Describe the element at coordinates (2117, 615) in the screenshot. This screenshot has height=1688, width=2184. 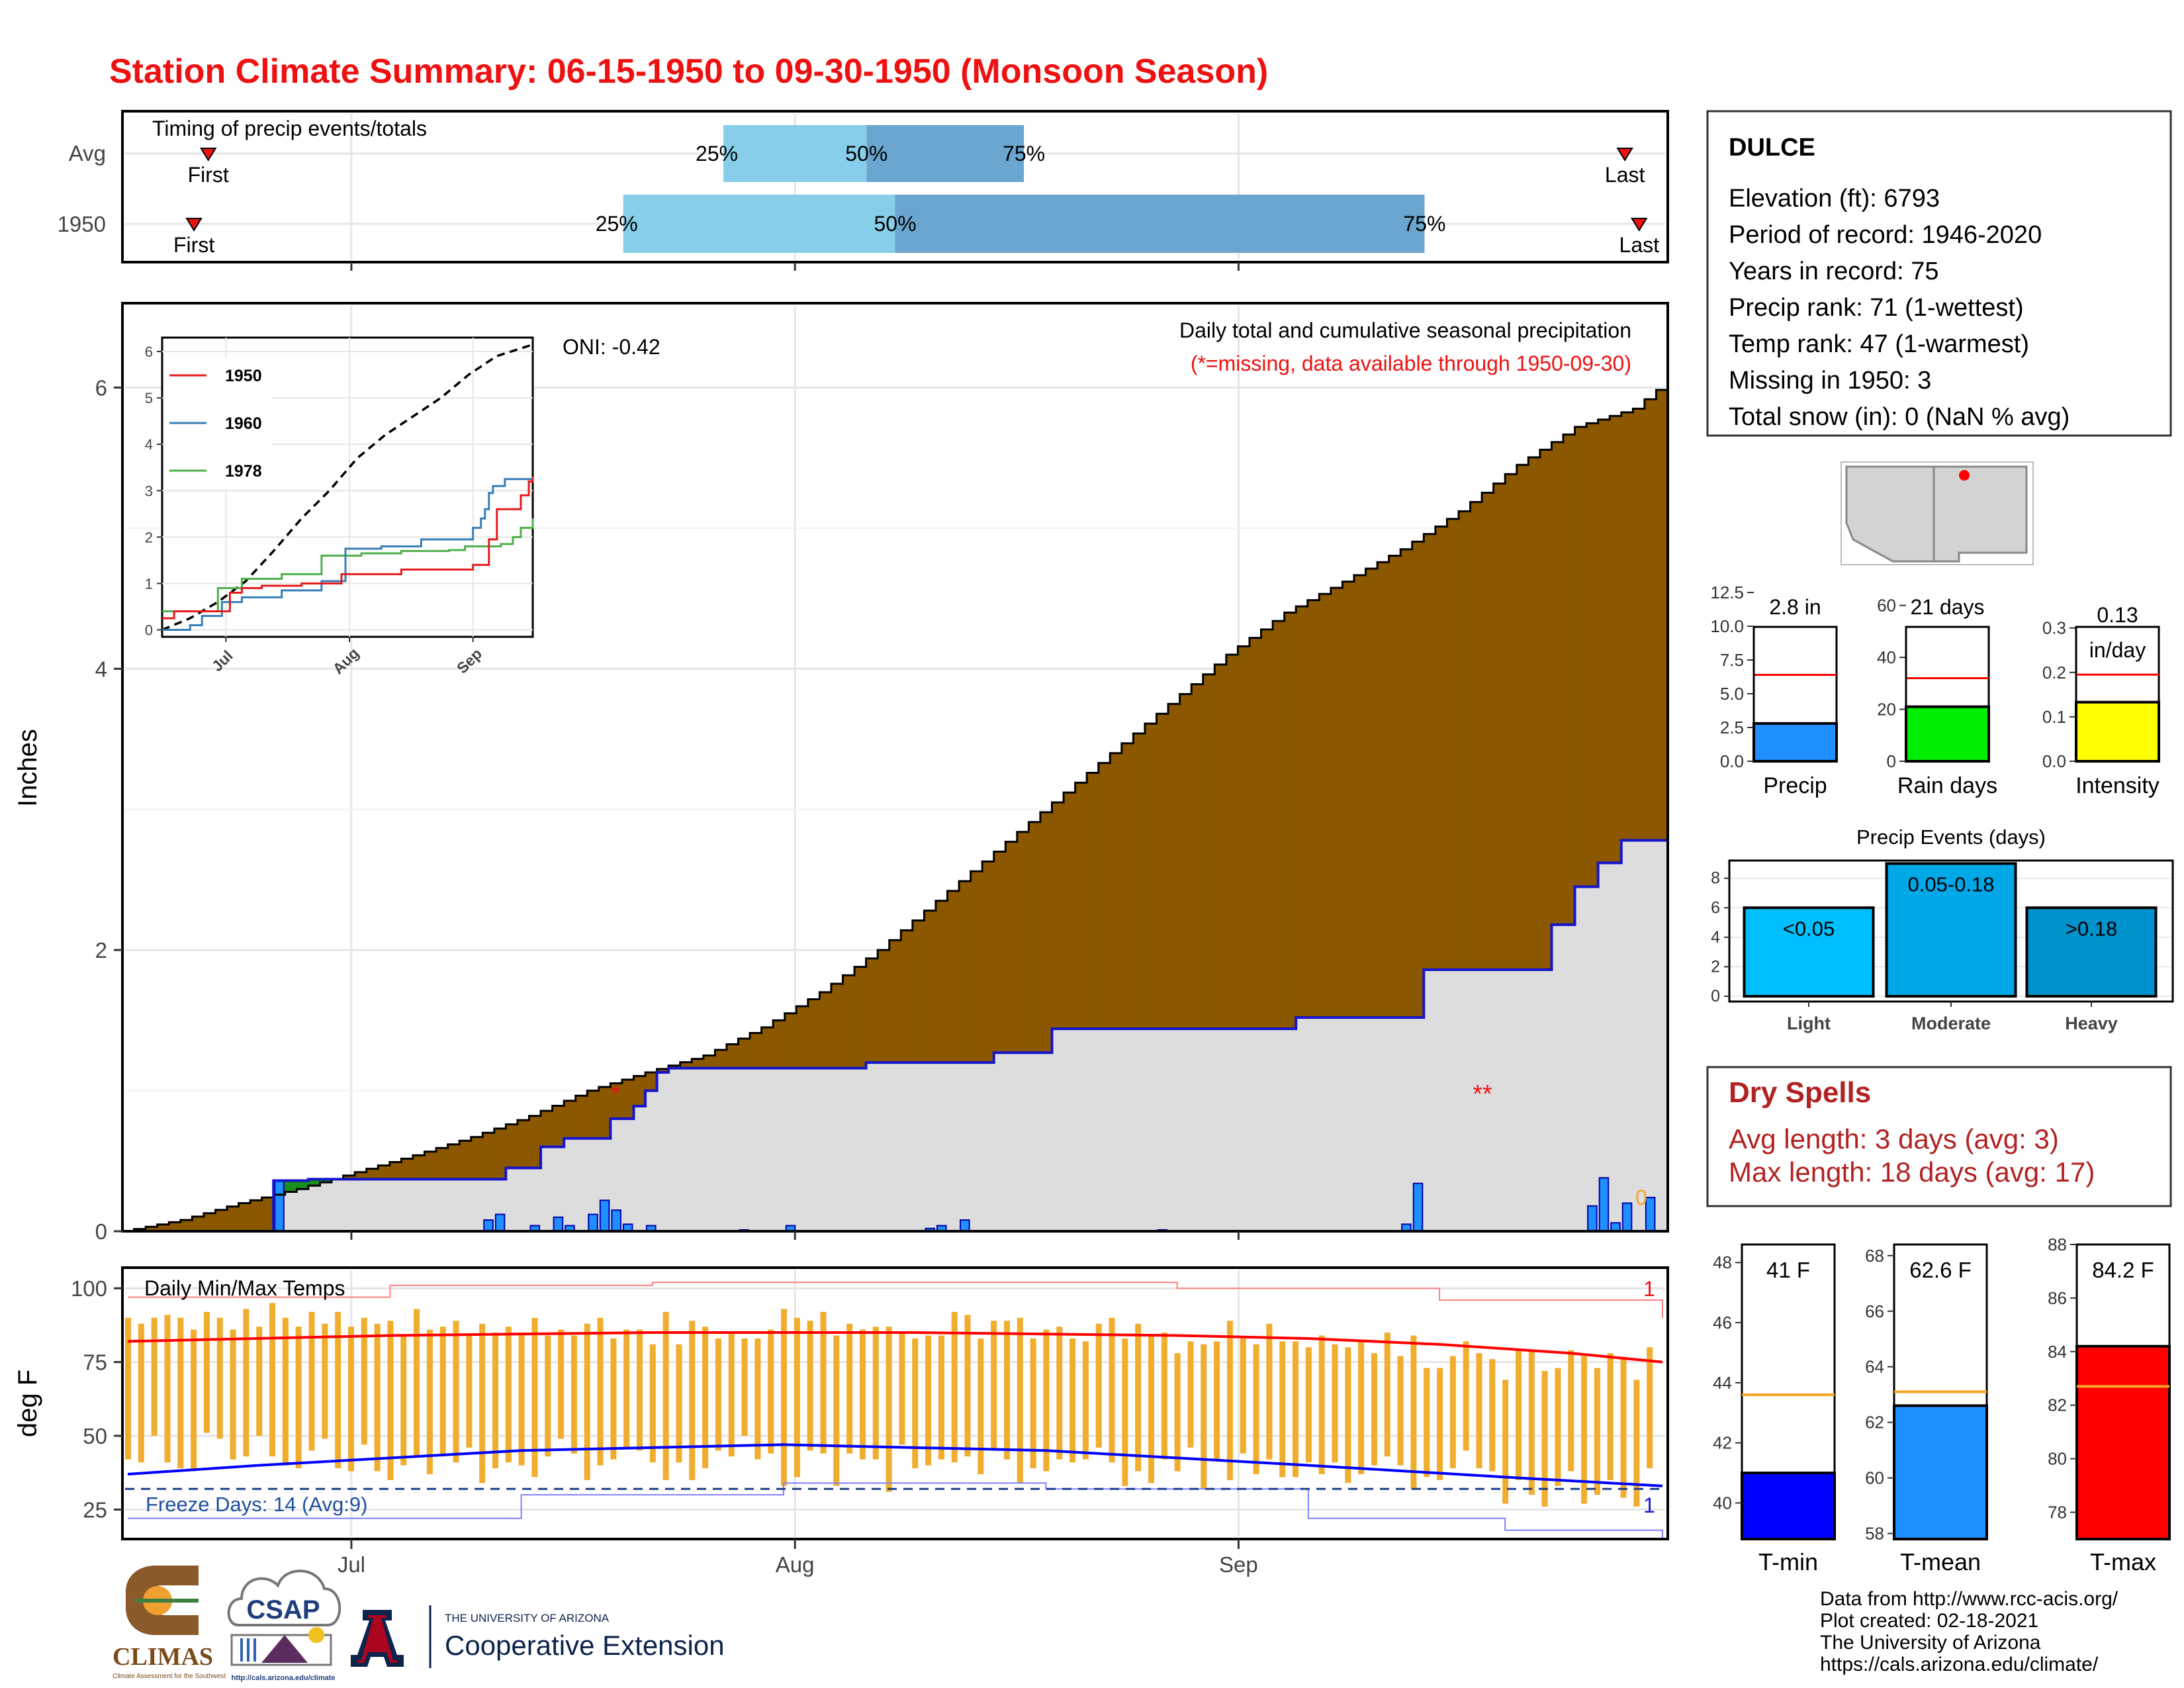
I see `summary-value-label: 0.13` at that location.